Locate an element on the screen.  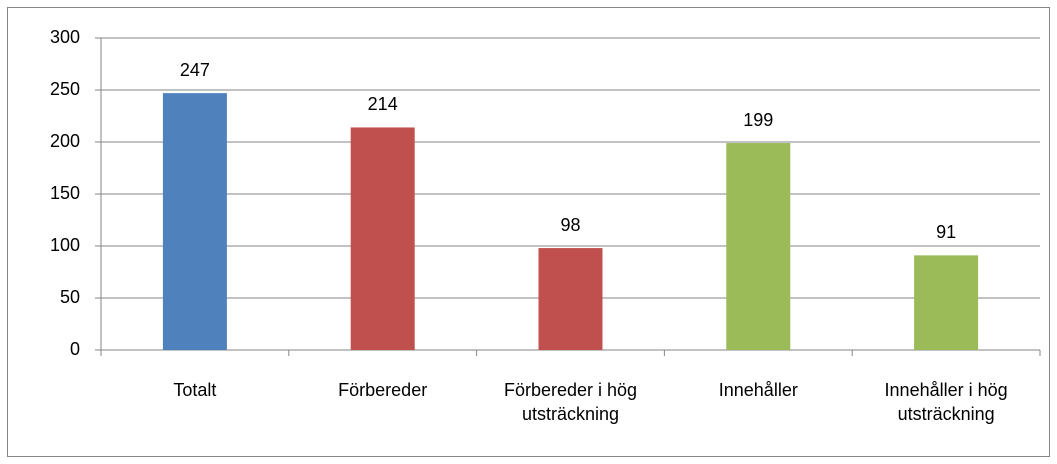
x-tick-label: Förbereder is located at coordinates (383, 390).